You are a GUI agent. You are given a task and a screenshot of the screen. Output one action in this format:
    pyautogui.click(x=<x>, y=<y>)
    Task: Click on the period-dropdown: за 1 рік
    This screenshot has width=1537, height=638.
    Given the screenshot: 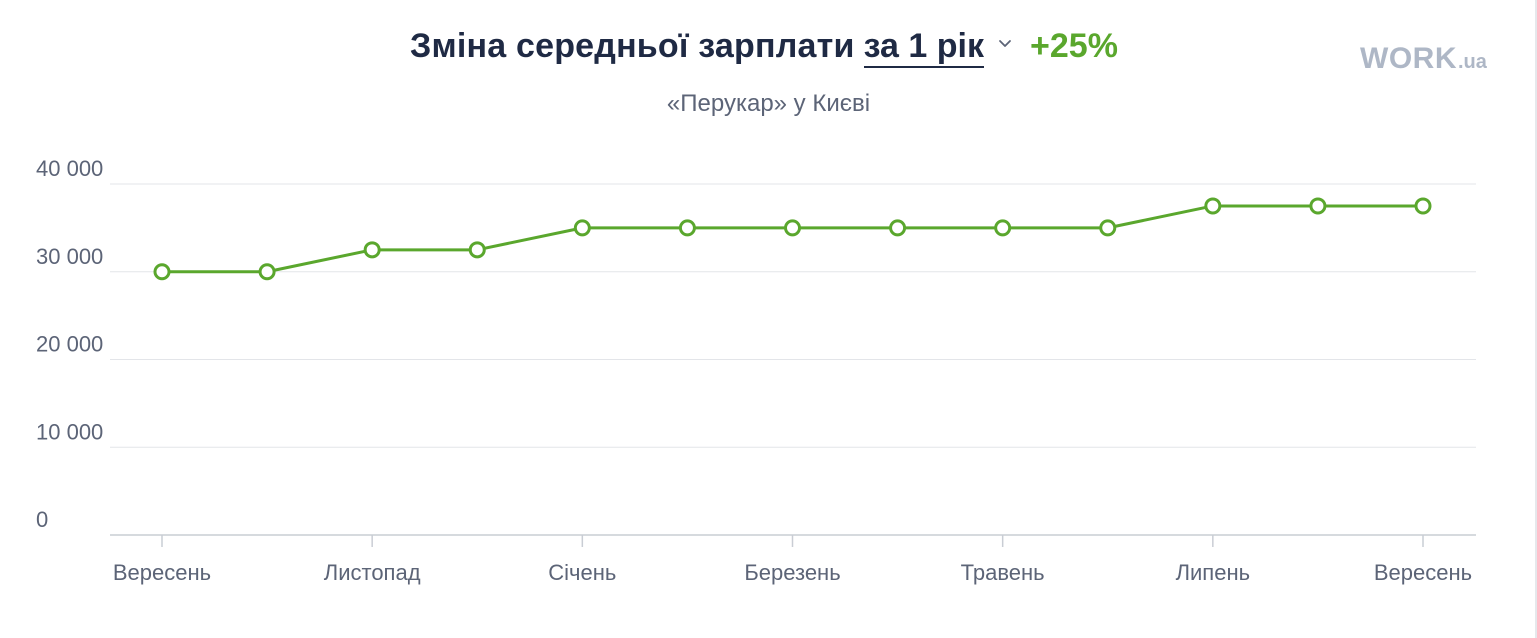 What is the action you would take?
    pyautogui.click(x=924, y=47)
    